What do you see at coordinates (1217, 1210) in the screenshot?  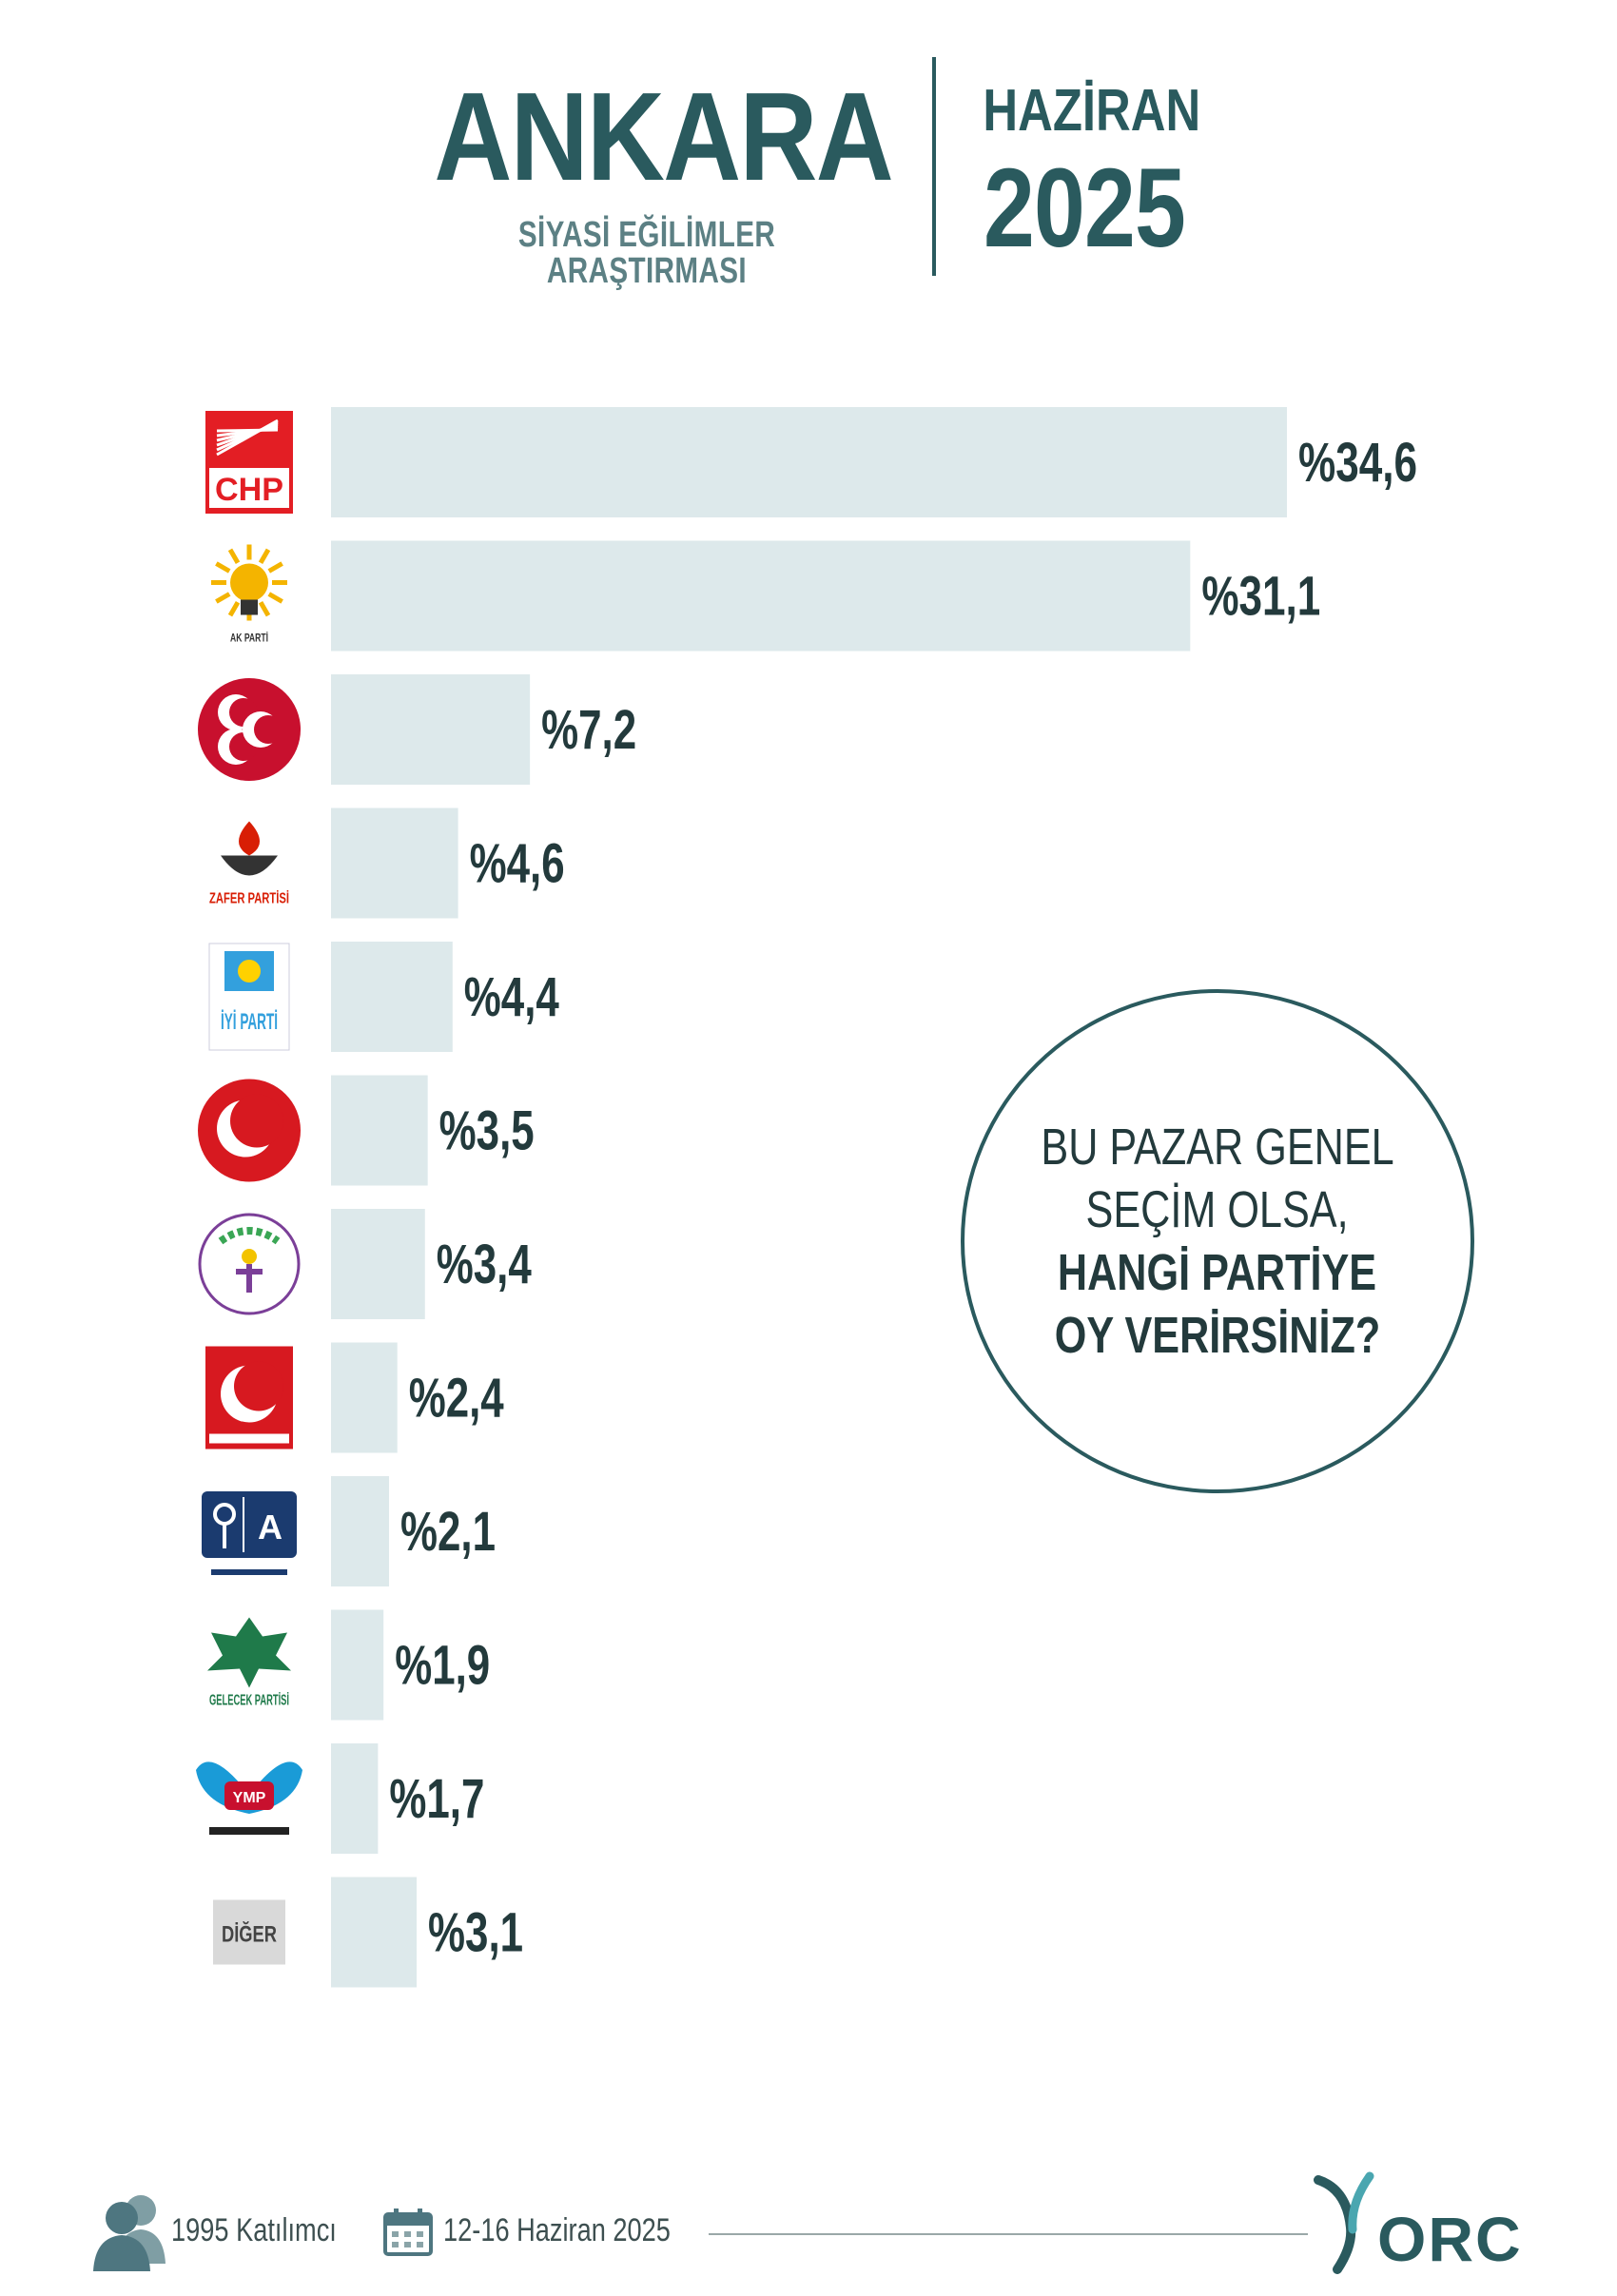 I see `question-line-2: SEÇİM OLSA,` at bounding box center [1217, 1210].